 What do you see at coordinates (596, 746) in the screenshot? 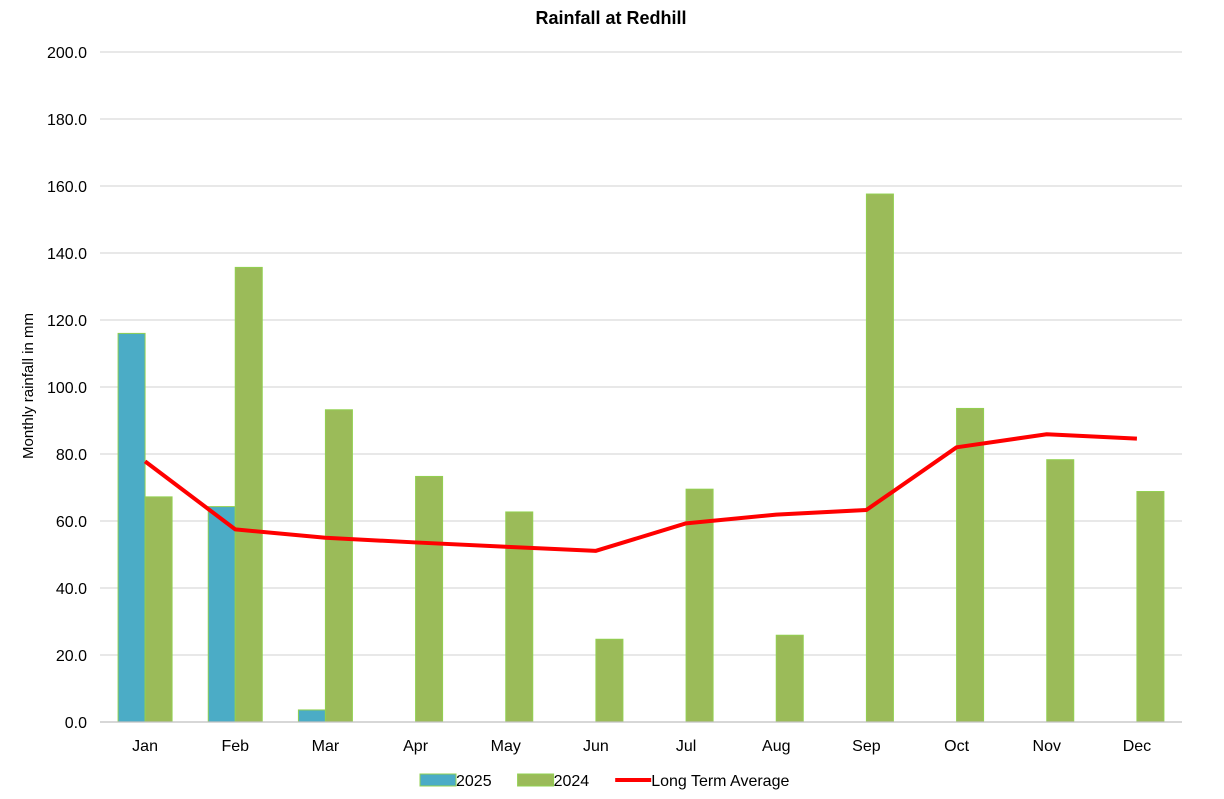
I see `x-tick-label: Jun` at bounding box center [596, 746].